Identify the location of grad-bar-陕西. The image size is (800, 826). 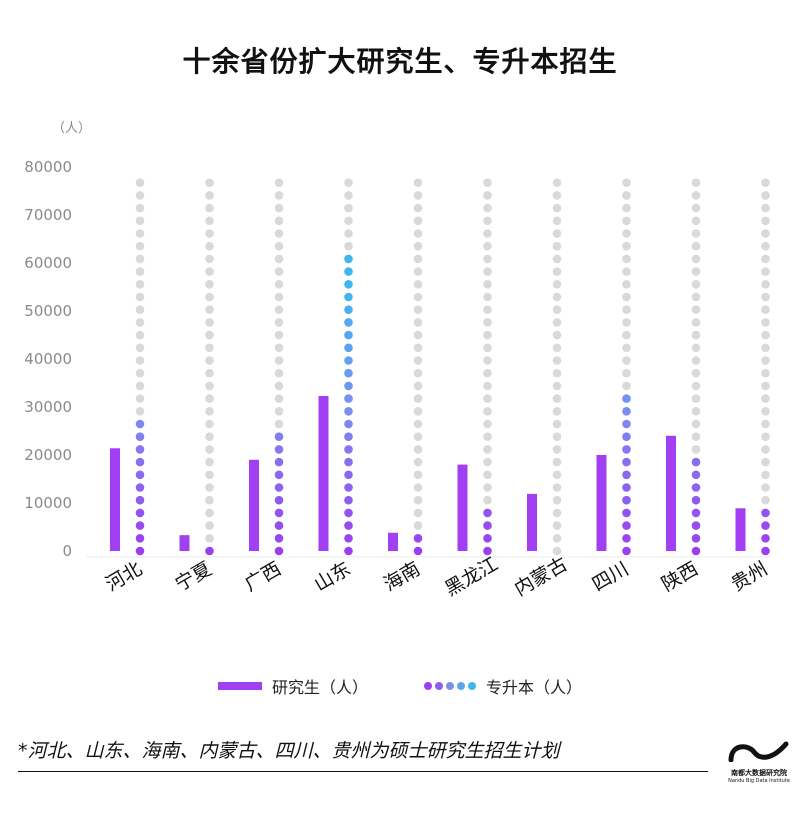
(671, 493).